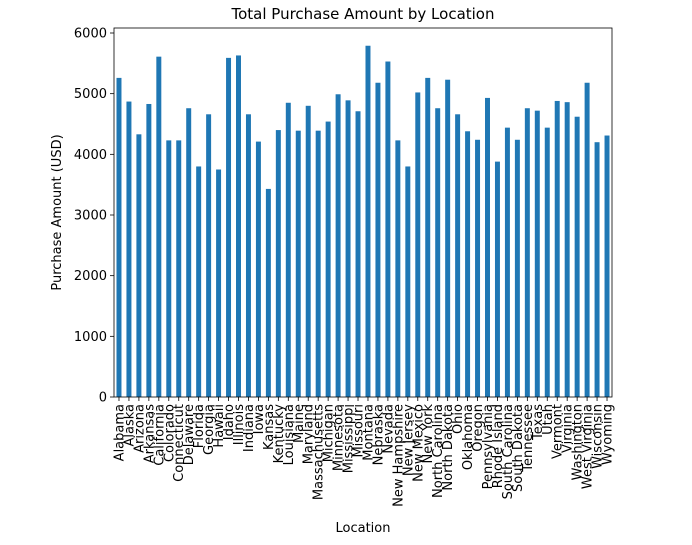 This screenshot has width=692, height=545. What do you see at coordinates (548, 419) in the screenshot?
I see `x-tick-label: Utah` at bounding box center [548, 419].